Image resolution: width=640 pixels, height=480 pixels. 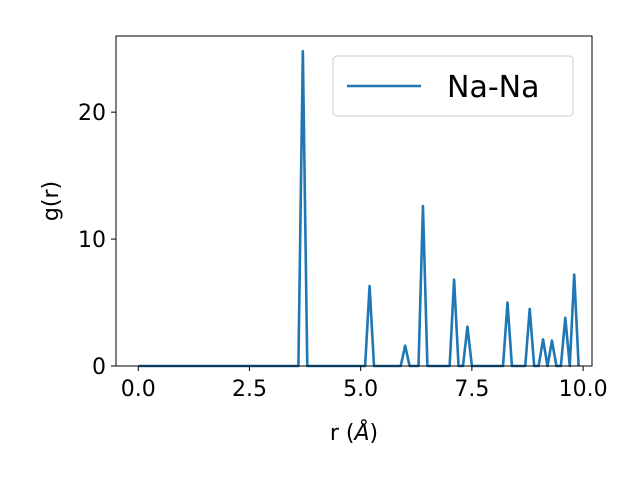 I want to click on legend-box, so click(x=453, y=86).